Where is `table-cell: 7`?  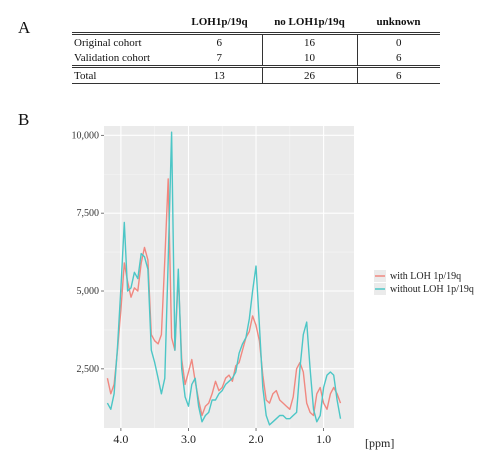 table-cell: 7 is located at coordinates (219, 57).